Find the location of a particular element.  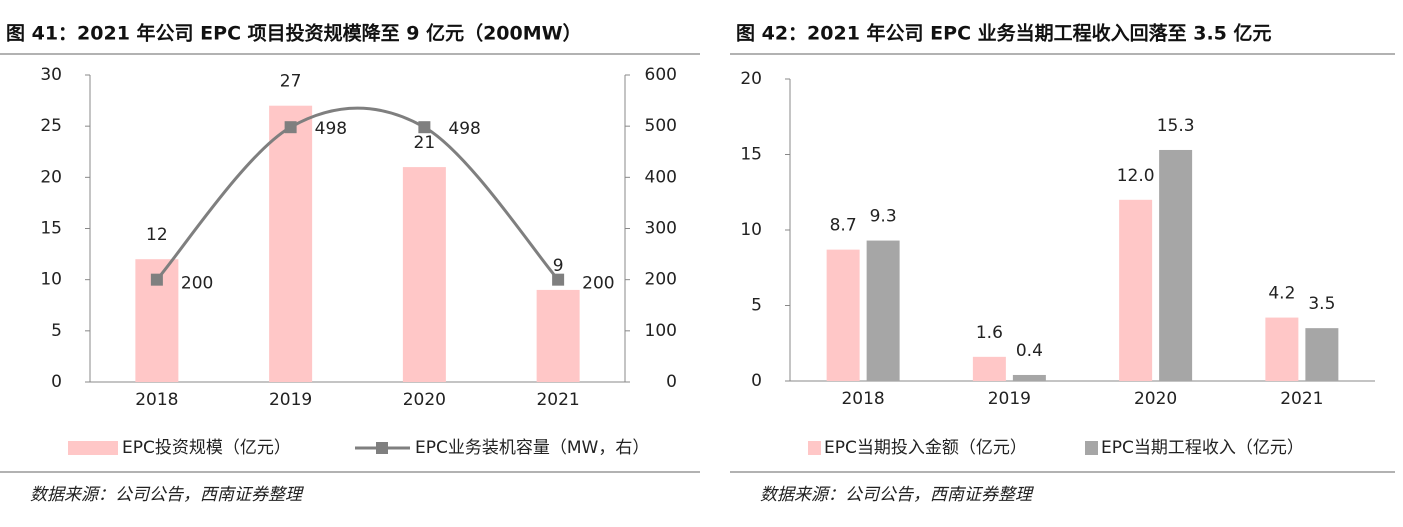

y2-tick-label: 300 is located at coordinates (661, 229).